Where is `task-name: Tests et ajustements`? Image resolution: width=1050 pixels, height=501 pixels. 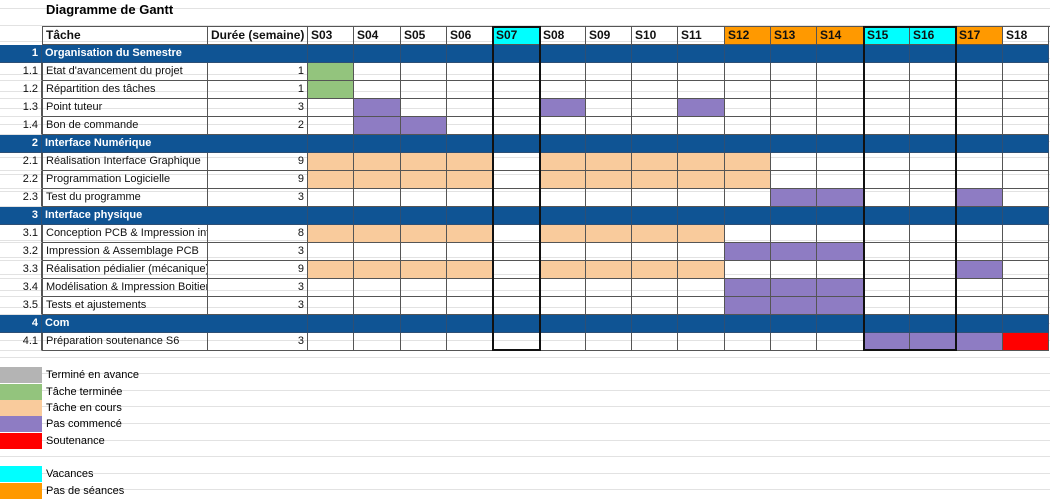 task-name: Tests et ajustements is located at coordinates (125, 306).